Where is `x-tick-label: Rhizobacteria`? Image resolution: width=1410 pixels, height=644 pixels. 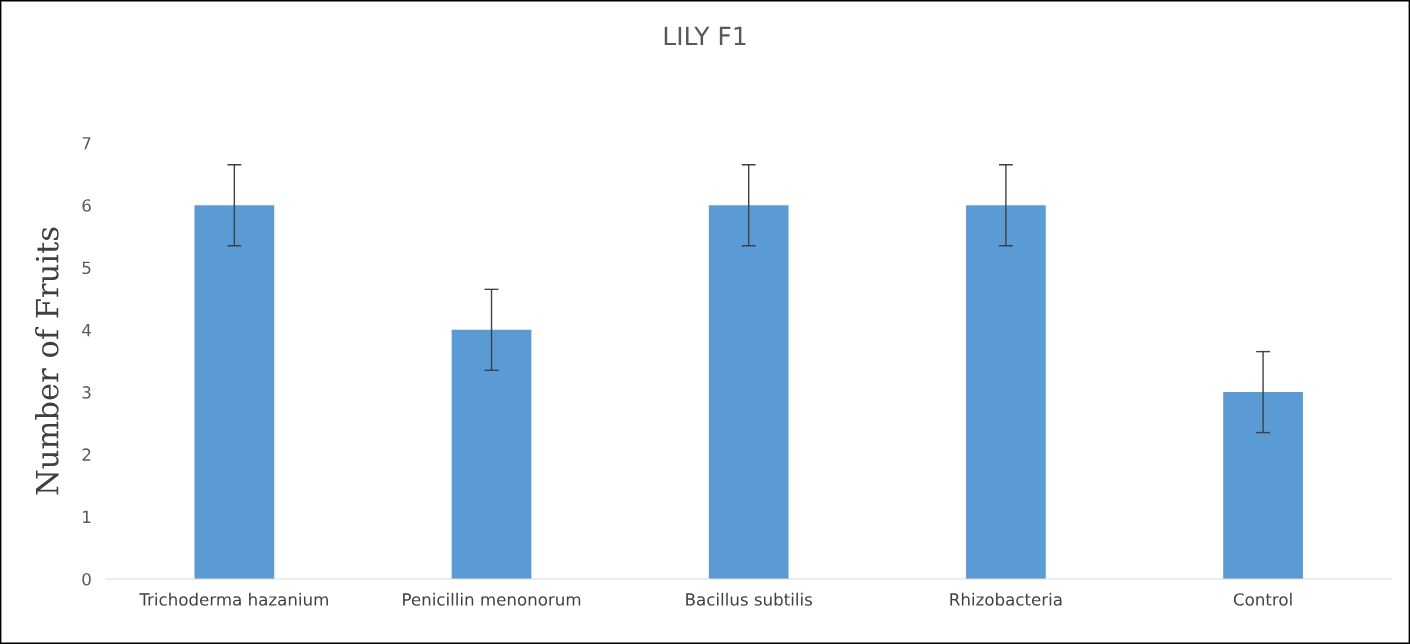 x-tick-label: Rhizobacteria is located at coordinates (1006, 599).